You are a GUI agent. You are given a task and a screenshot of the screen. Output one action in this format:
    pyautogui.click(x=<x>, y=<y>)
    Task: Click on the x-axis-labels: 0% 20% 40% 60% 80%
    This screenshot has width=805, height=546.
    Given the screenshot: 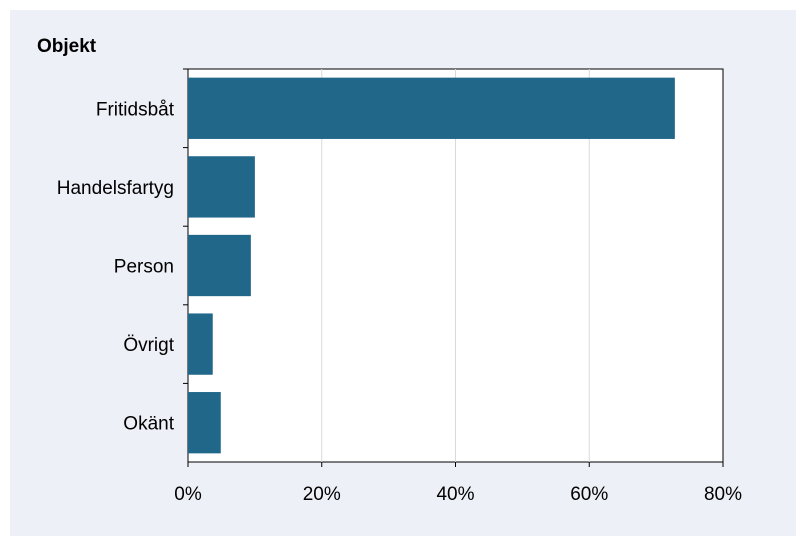 What is the action you would take?
    pyautogui.click(x=458, y=494)
    